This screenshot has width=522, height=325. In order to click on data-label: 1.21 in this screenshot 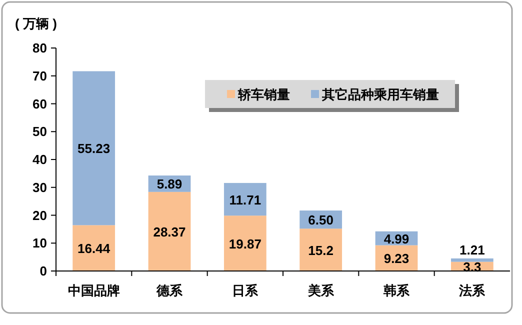, I will do `click(472, 250)`.